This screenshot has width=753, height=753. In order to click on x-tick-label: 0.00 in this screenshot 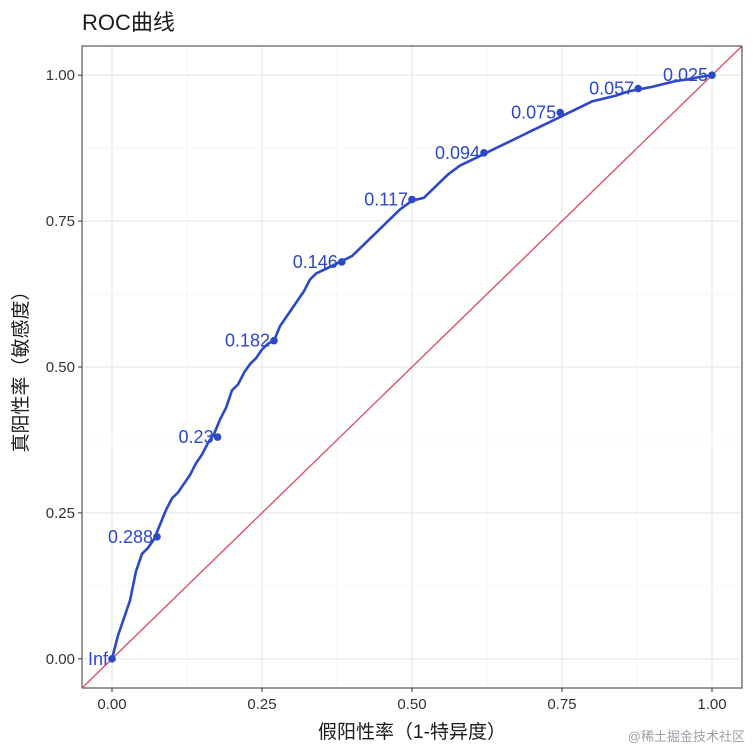, I will do `click(111, 704)`.